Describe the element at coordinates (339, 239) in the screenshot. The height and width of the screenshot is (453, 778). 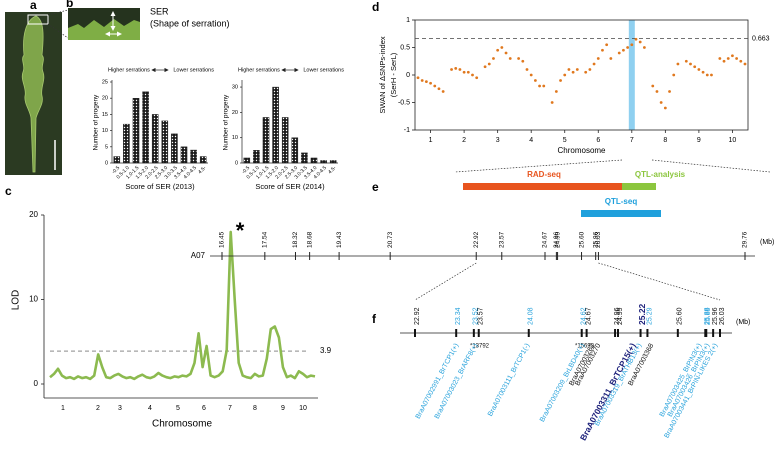
I see `marker-label: 19.43` at that location.